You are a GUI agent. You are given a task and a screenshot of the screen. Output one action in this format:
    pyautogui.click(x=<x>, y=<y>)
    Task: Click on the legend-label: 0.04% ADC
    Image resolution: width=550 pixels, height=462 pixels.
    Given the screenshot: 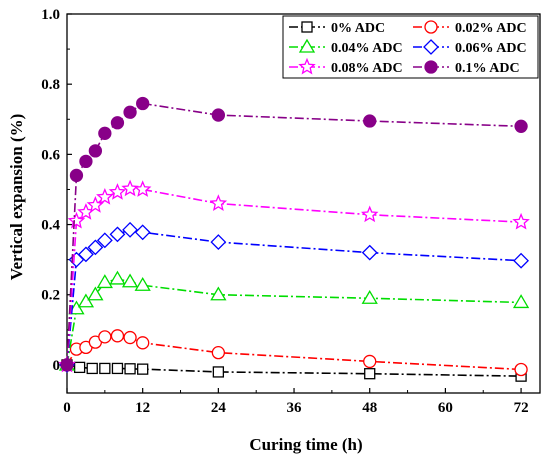 What is the action you would take?
    pyautogui.click(x=367, y=48)
    